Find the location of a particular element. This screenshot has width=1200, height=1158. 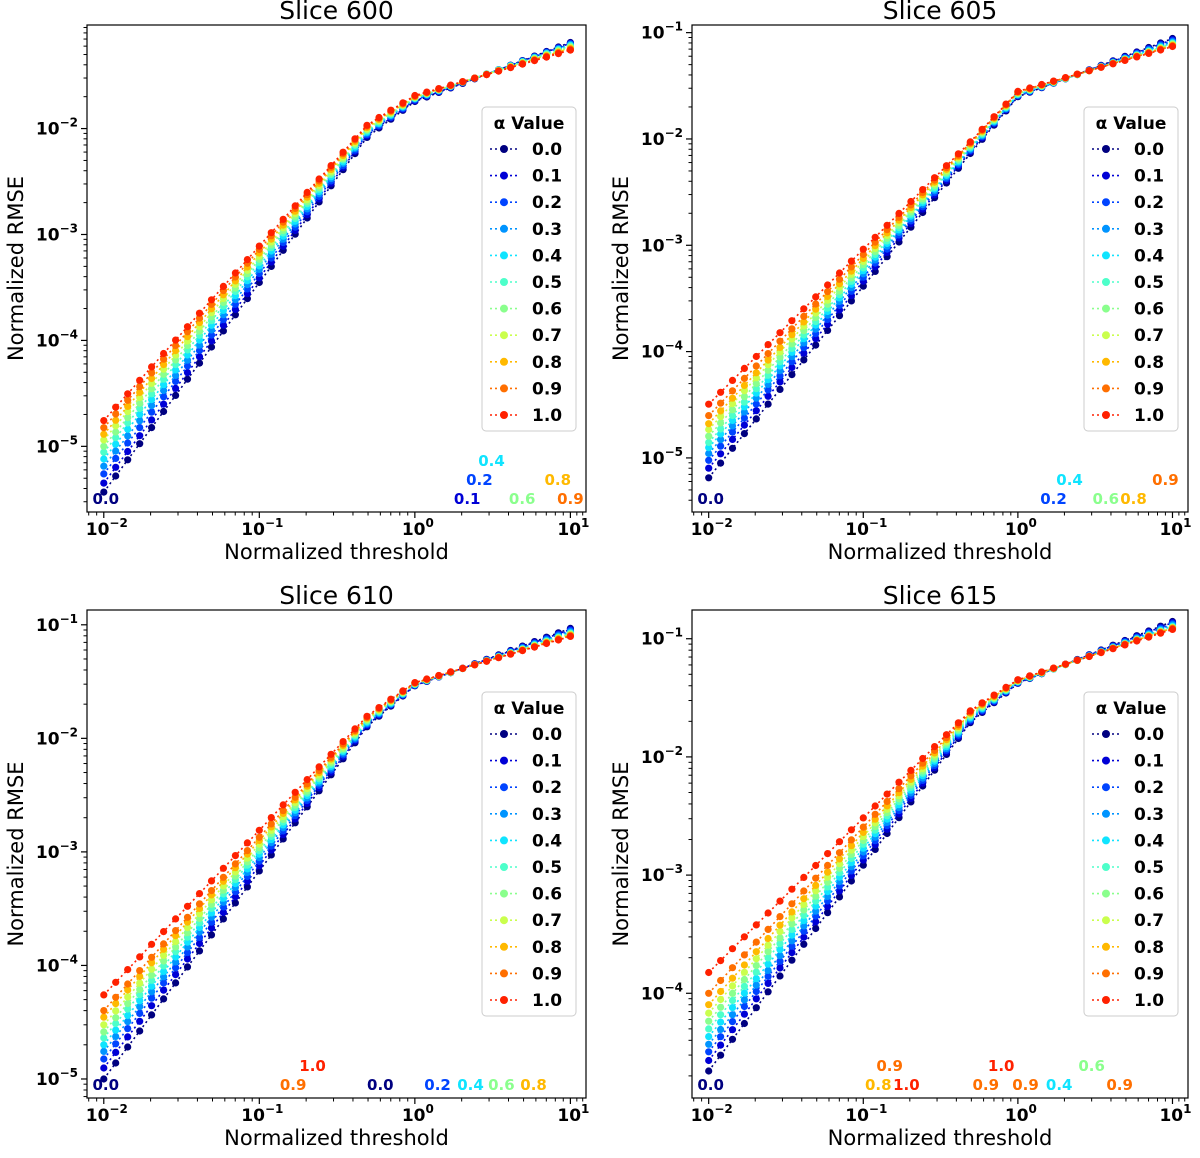

x-tick-label: 100 is located at coordinates (418, 528).